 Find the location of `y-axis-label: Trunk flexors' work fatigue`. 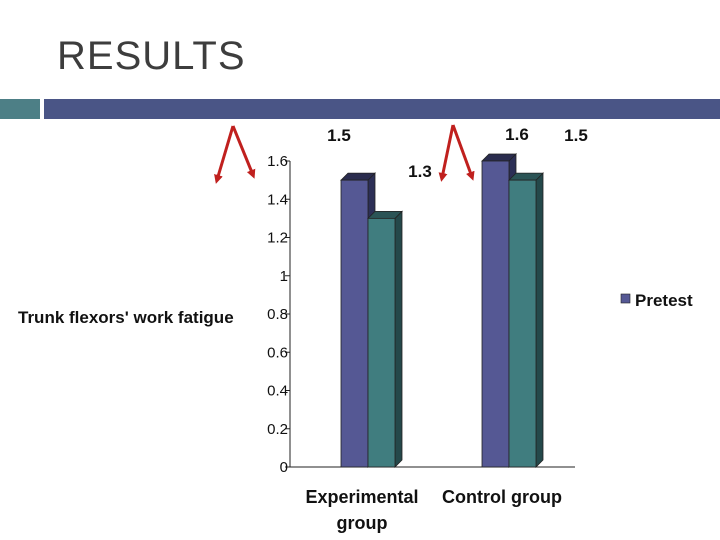

y-axis-label: Trunk flexors' work fatigue is located at coordinates (126, 317).